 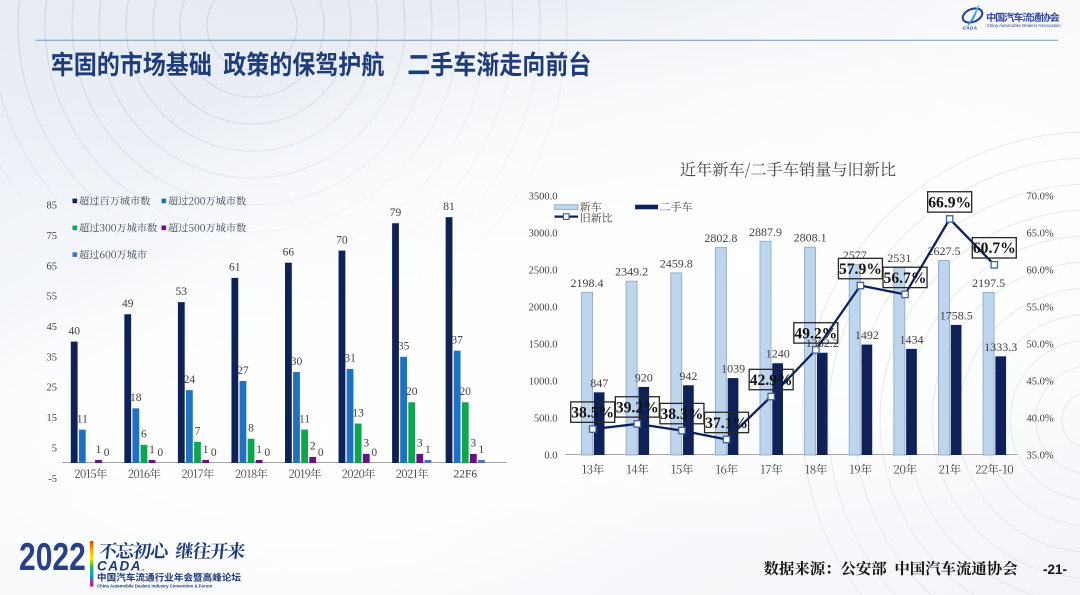 I want to click on svg-text: 1000.0, so click(x=543, y=382).